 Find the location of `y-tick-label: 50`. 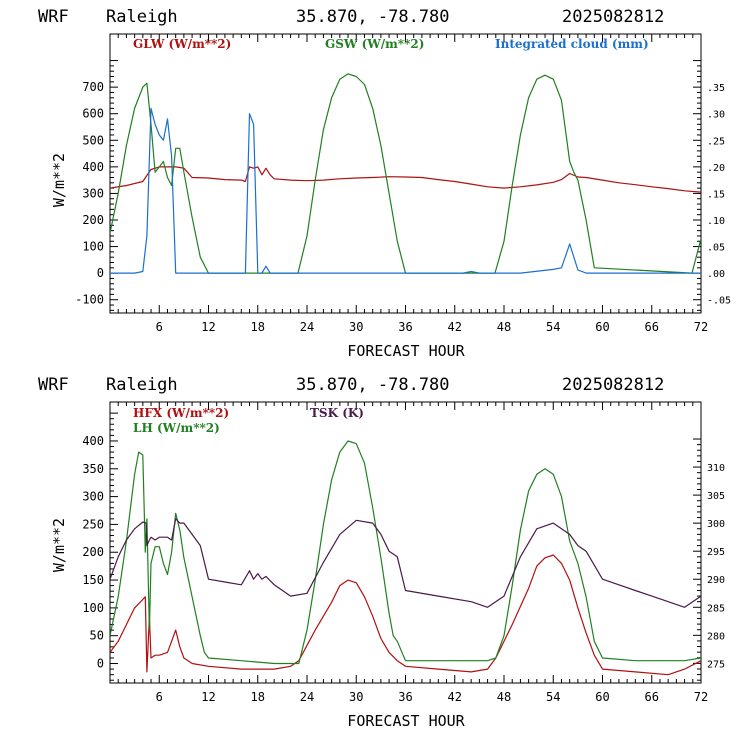

y-tick-label: 50 is located at coordinates (97, 636).